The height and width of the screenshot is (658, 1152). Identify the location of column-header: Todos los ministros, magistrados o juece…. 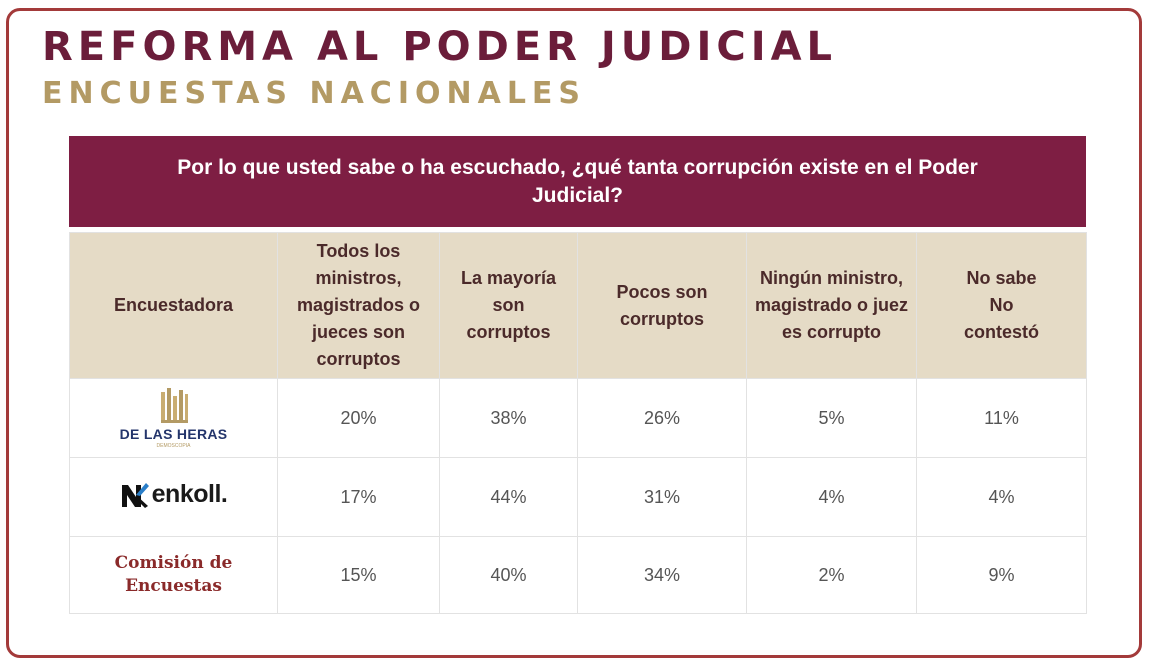
(358, 305).